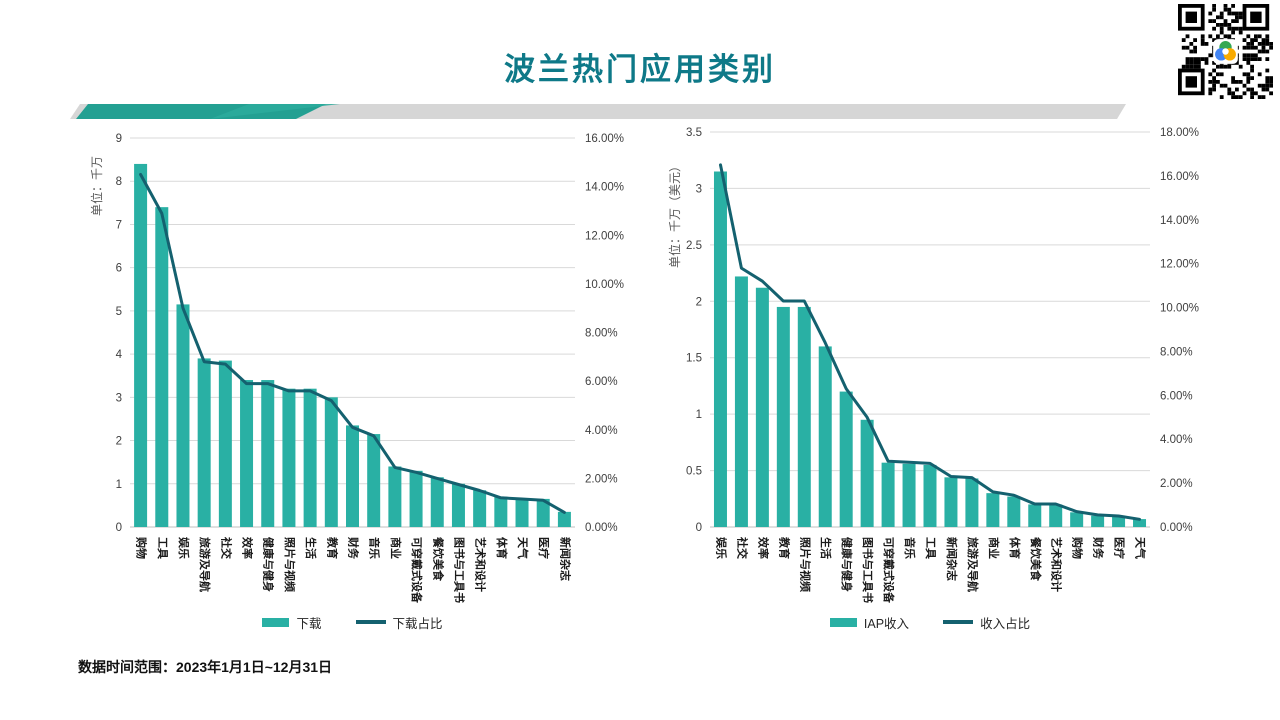 The image size is (1280, 720). I want to click on category-label: 健康与健身, so click(847, 564).